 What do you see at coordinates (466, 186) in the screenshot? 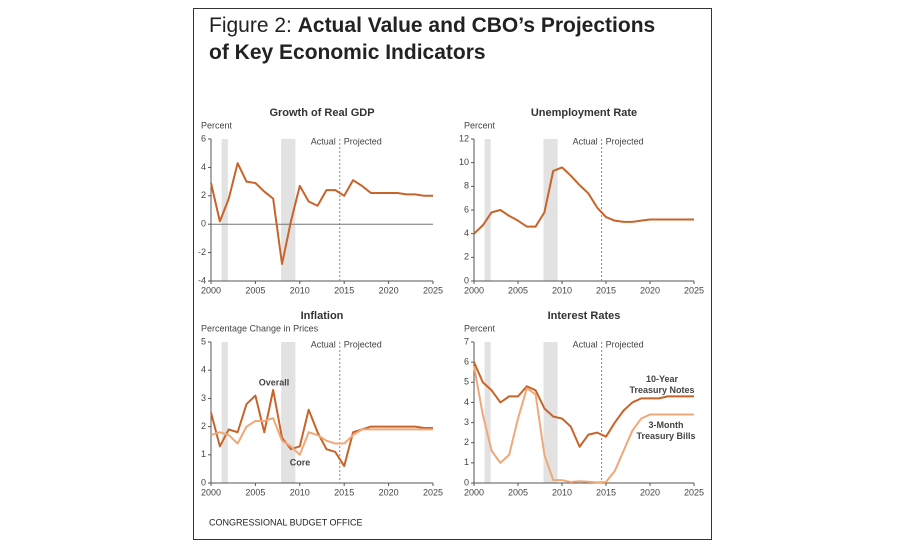
I see `y-tick-label: 8` at bounding box center [466, 186].